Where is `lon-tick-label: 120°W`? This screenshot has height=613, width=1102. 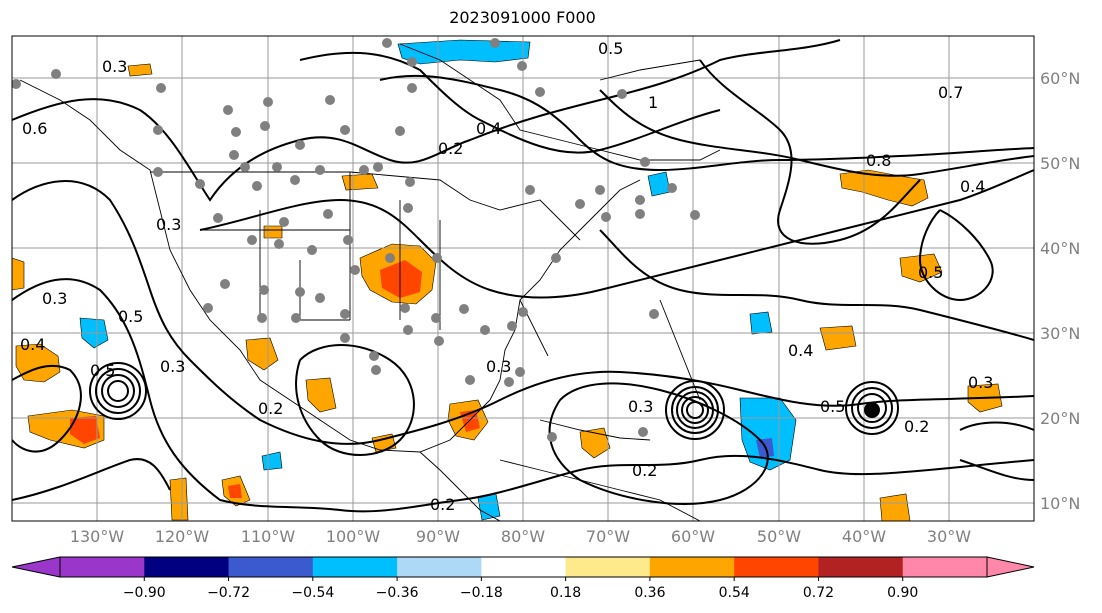 lon-tick-label: 120°W is located at coordinates (182, 536).